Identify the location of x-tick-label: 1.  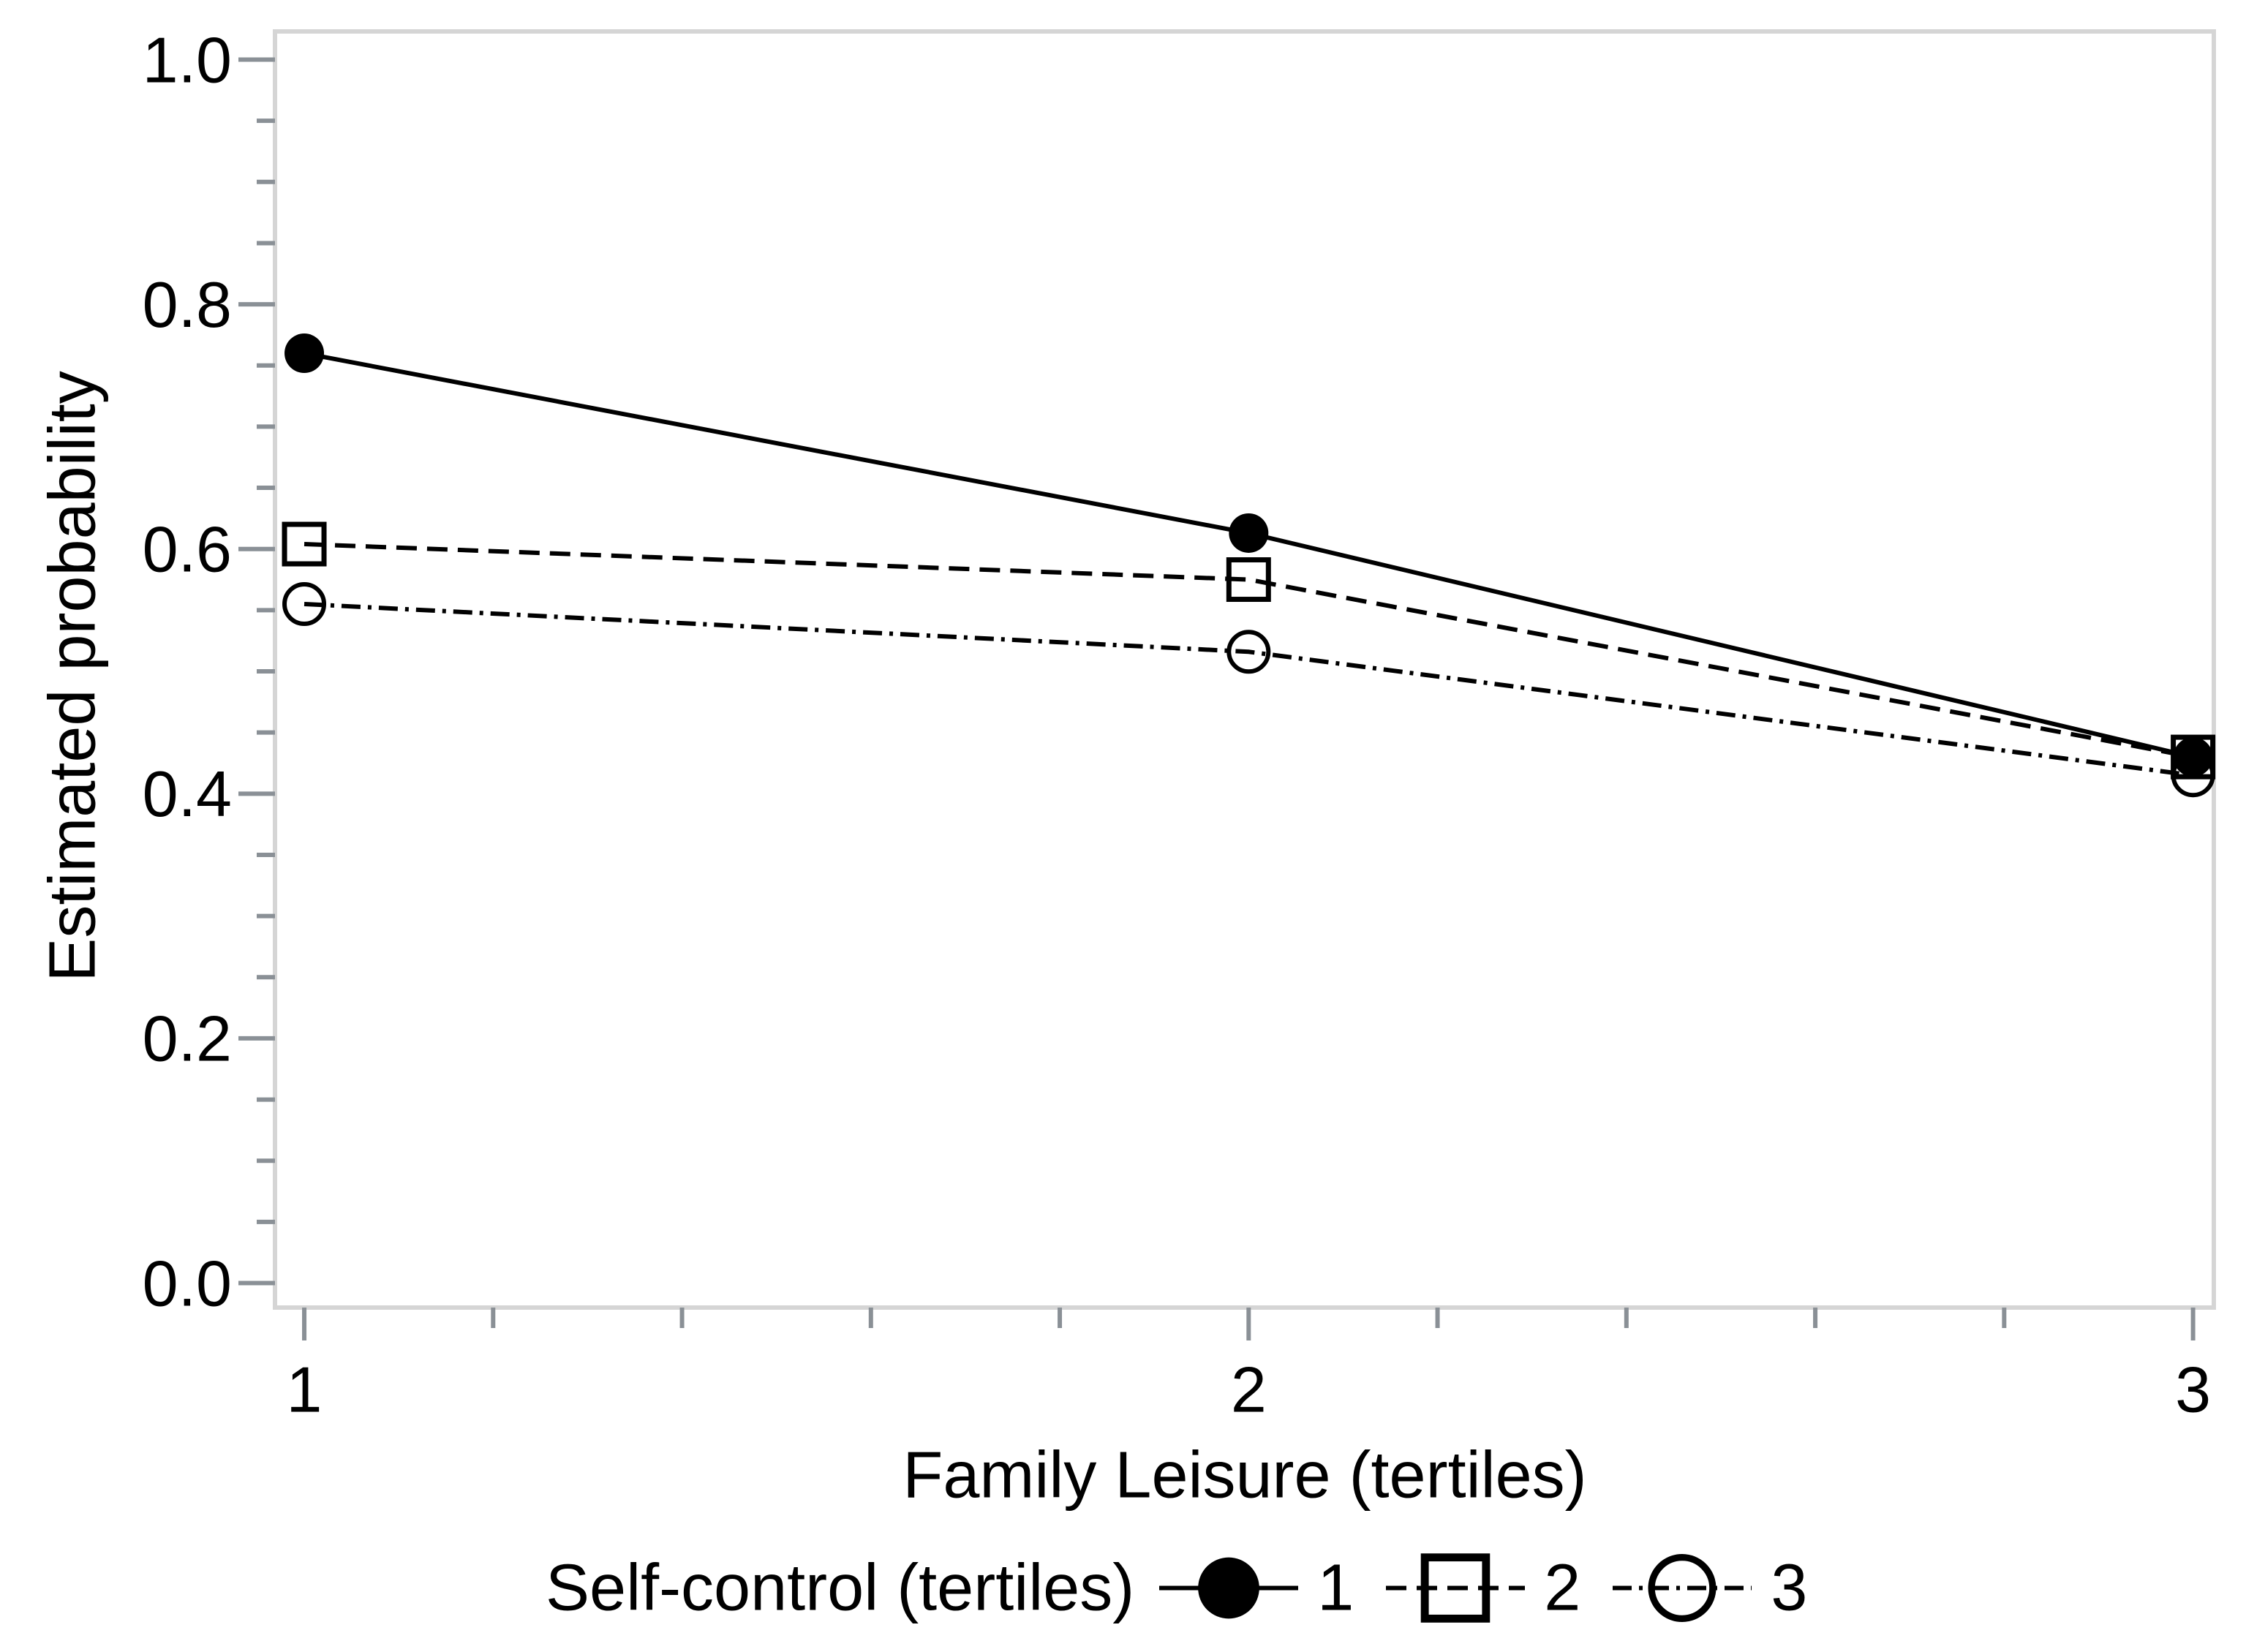
(305, 1390).